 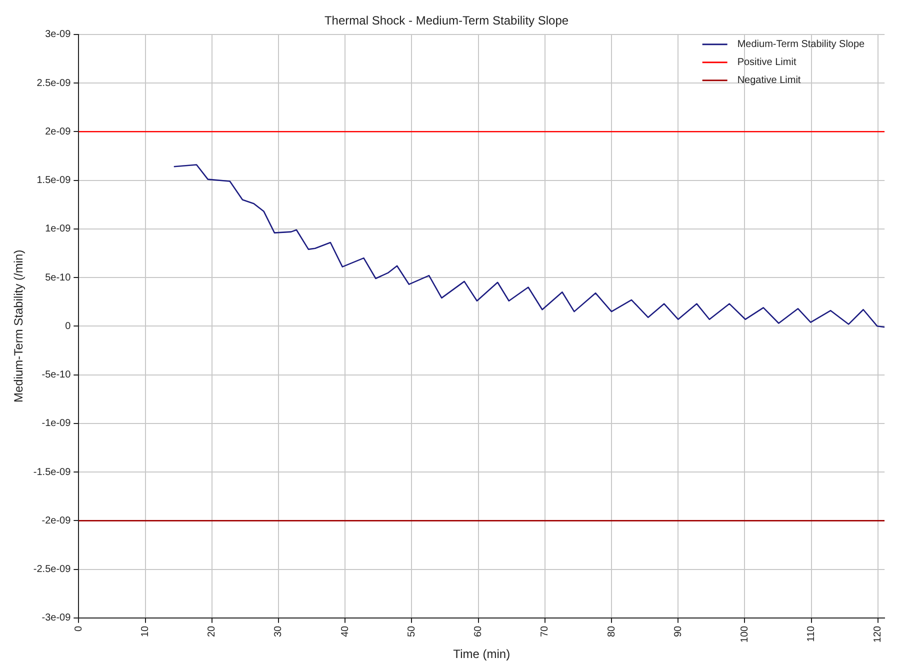 What do you see at coordinates (212, 631) in the screenshot?
I see `x-tick-label: 20` at bounding box center [212, 631].